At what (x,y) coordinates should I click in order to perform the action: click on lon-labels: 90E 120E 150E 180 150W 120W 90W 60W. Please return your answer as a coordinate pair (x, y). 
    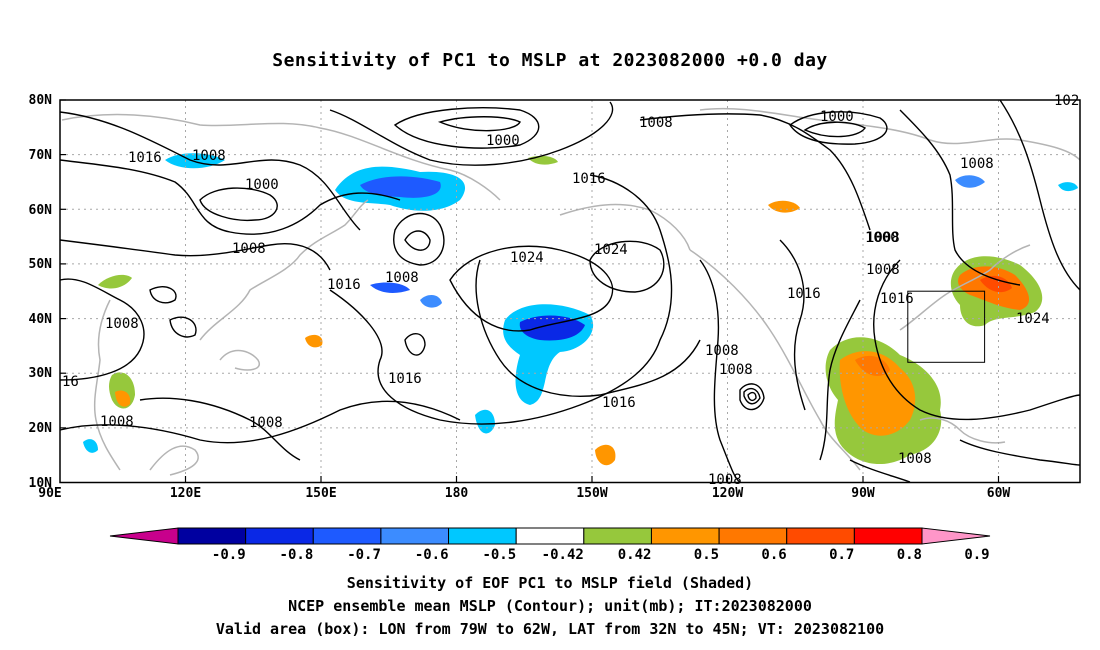
    Looking at the image, I should click on (524, 493).